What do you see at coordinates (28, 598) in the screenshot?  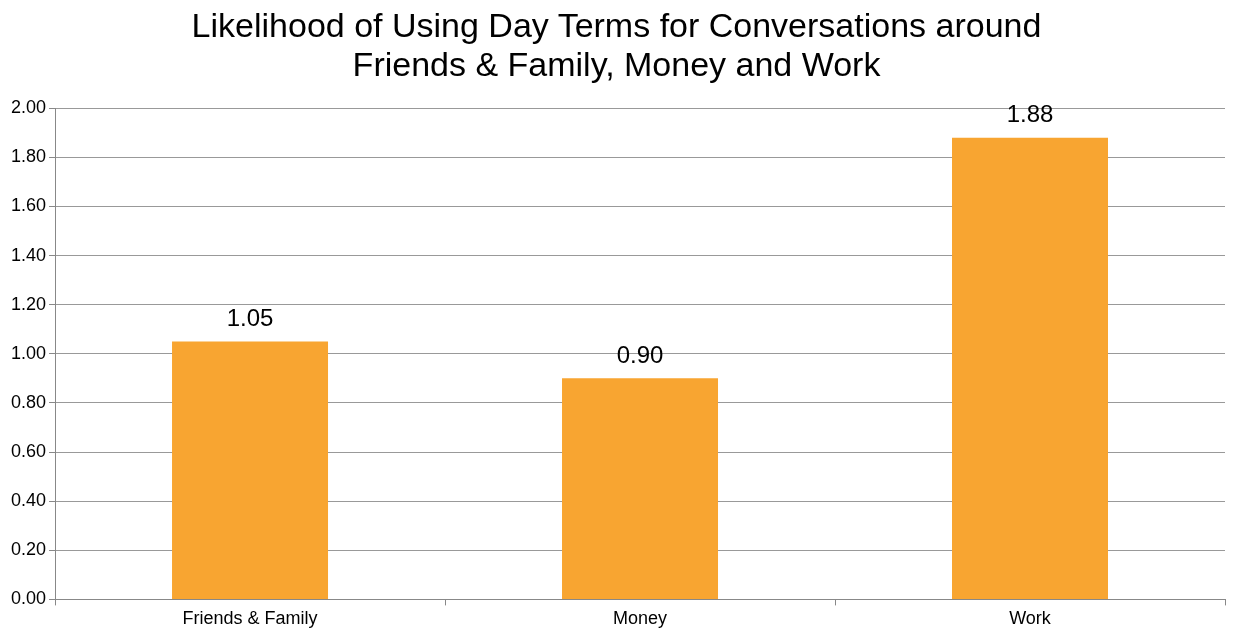 I see `y-tick-label: 0.00` at bounding box center [28, 598].